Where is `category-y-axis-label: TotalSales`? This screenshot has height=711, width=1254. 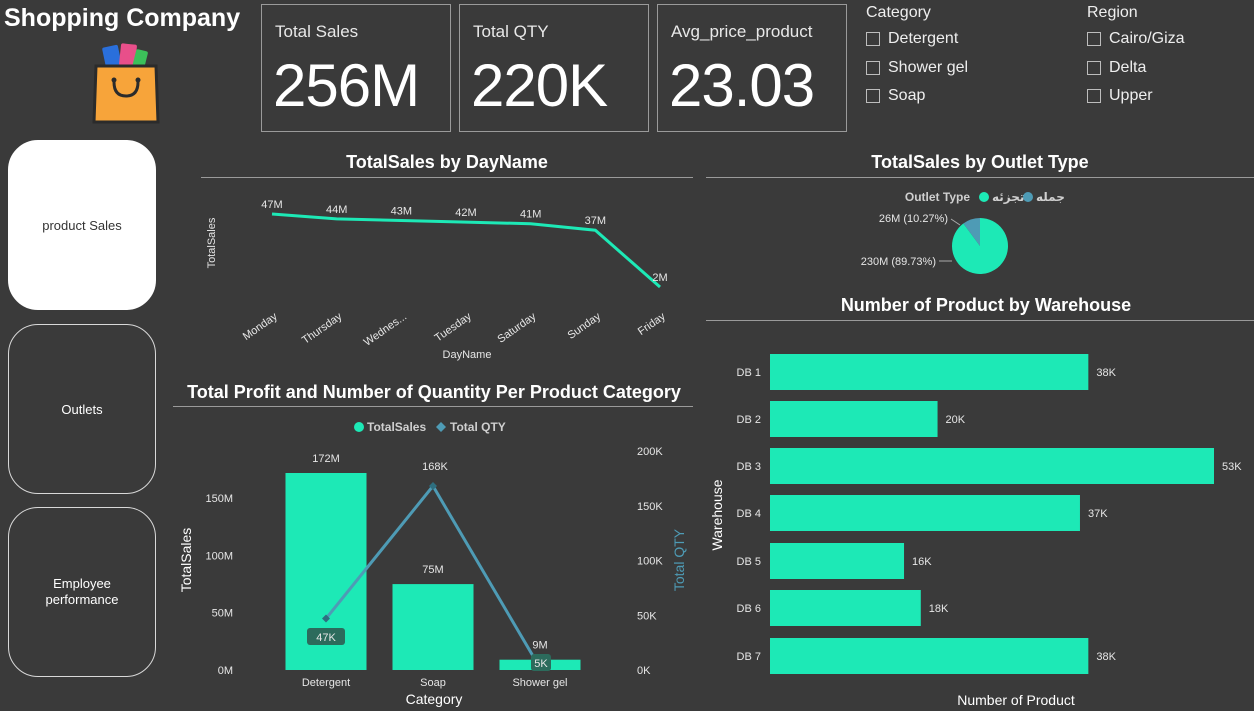 category-y-axis-label: TotalSales is located at coordinates (186, 560).